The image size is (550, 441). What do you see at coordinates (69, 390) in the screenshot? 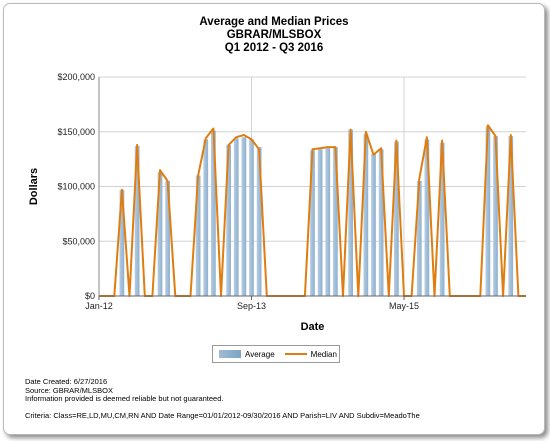
I see `footer-source: Source: GBRAR/MLSBOX` at bounding box center [69, 390].